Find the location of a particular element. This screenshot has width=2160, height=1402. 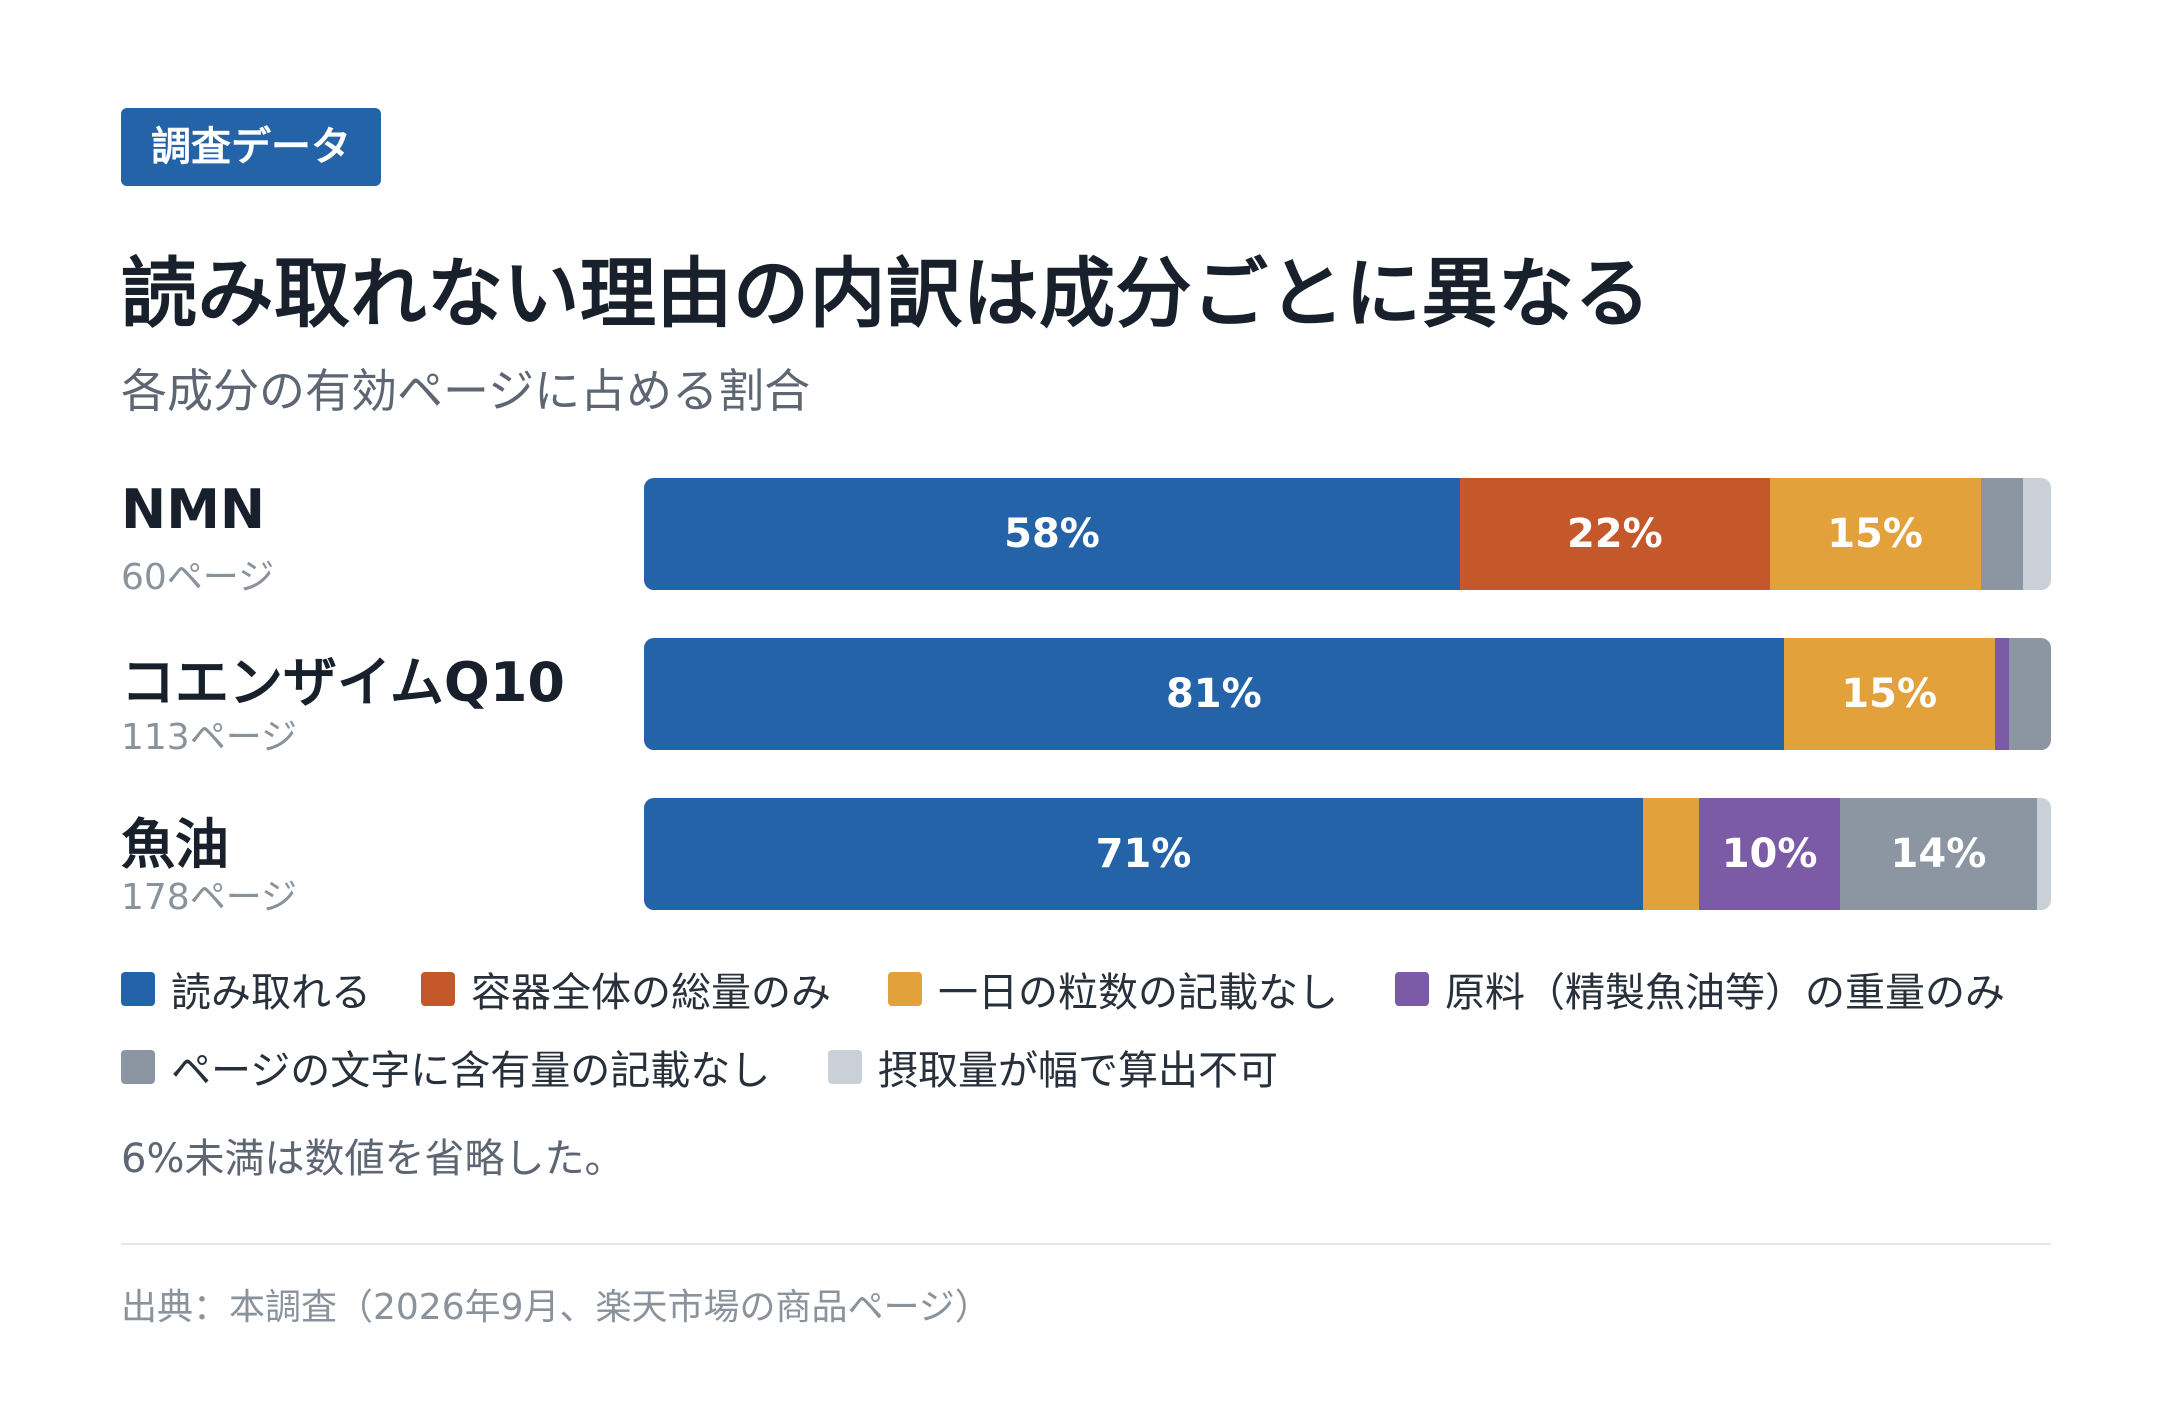

bar-segment: 81% is located at coordinates (1214, 694).